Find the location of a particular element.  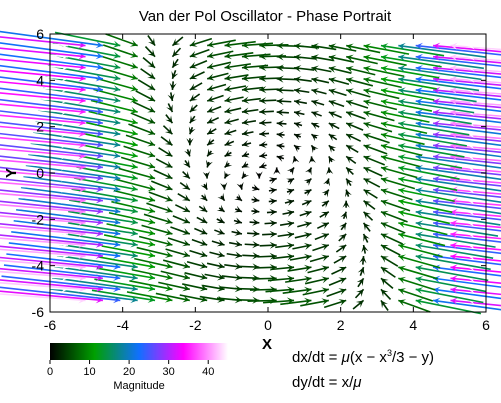

x-tick-label: -6 is located at coordinates (50, 325).